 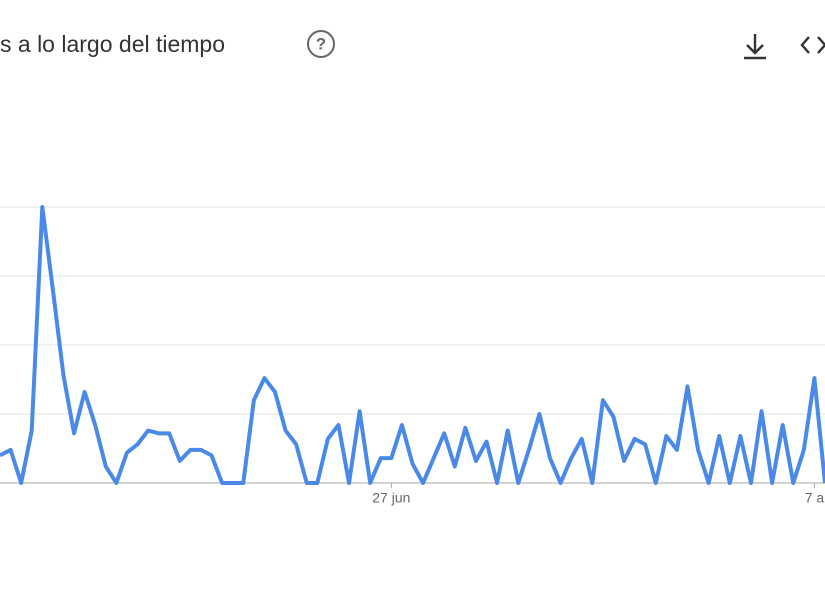 What do you see at coordinates (755, 47) in the screenshot?
I see `download-icon` at bounding box center [755, 47].